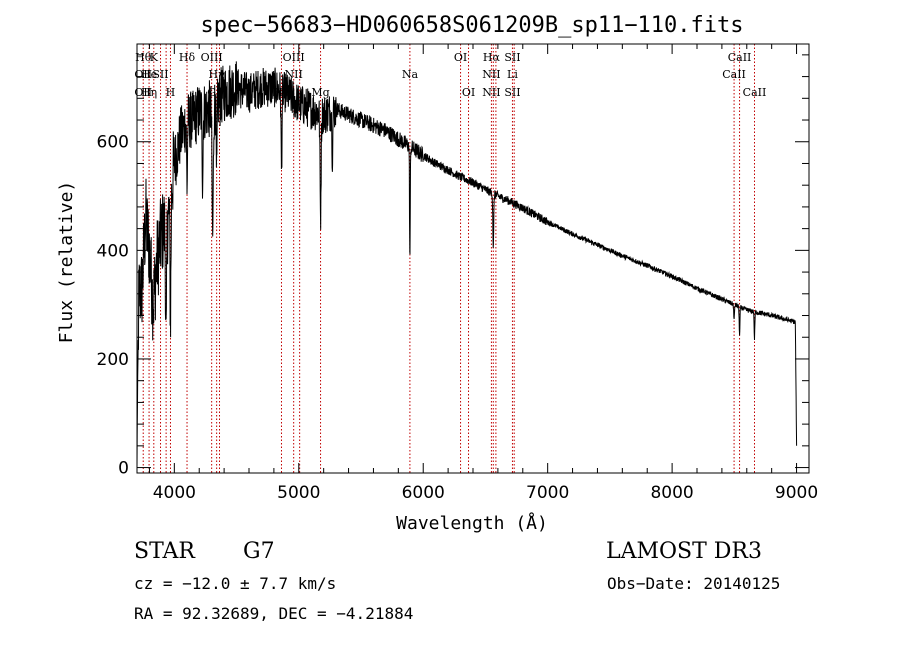 Image resolution: width=900 pixels, height=649 pixels. I want to click on line-marker-label: Na, so click(410, 74).